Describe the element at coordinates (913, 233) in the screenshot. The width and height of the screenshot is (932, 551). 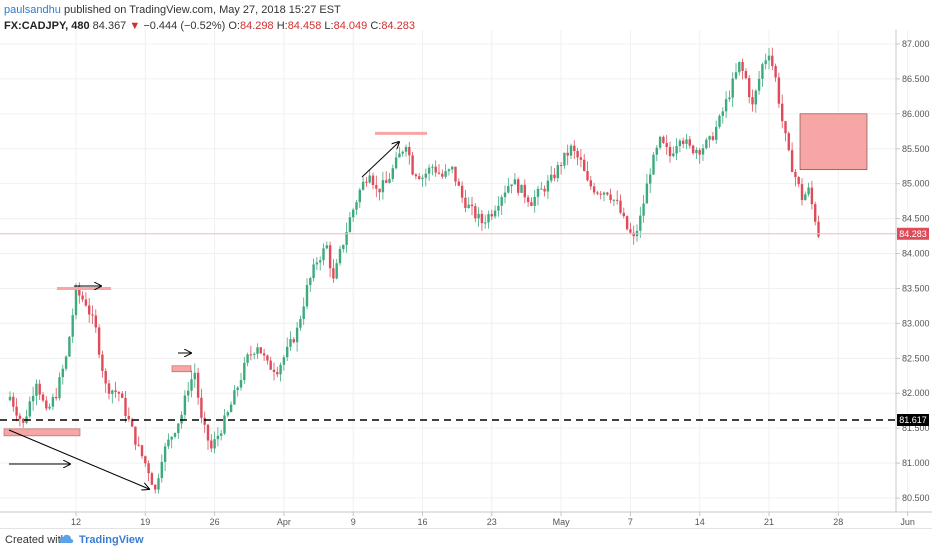
I see `current-price-tag` at that location.